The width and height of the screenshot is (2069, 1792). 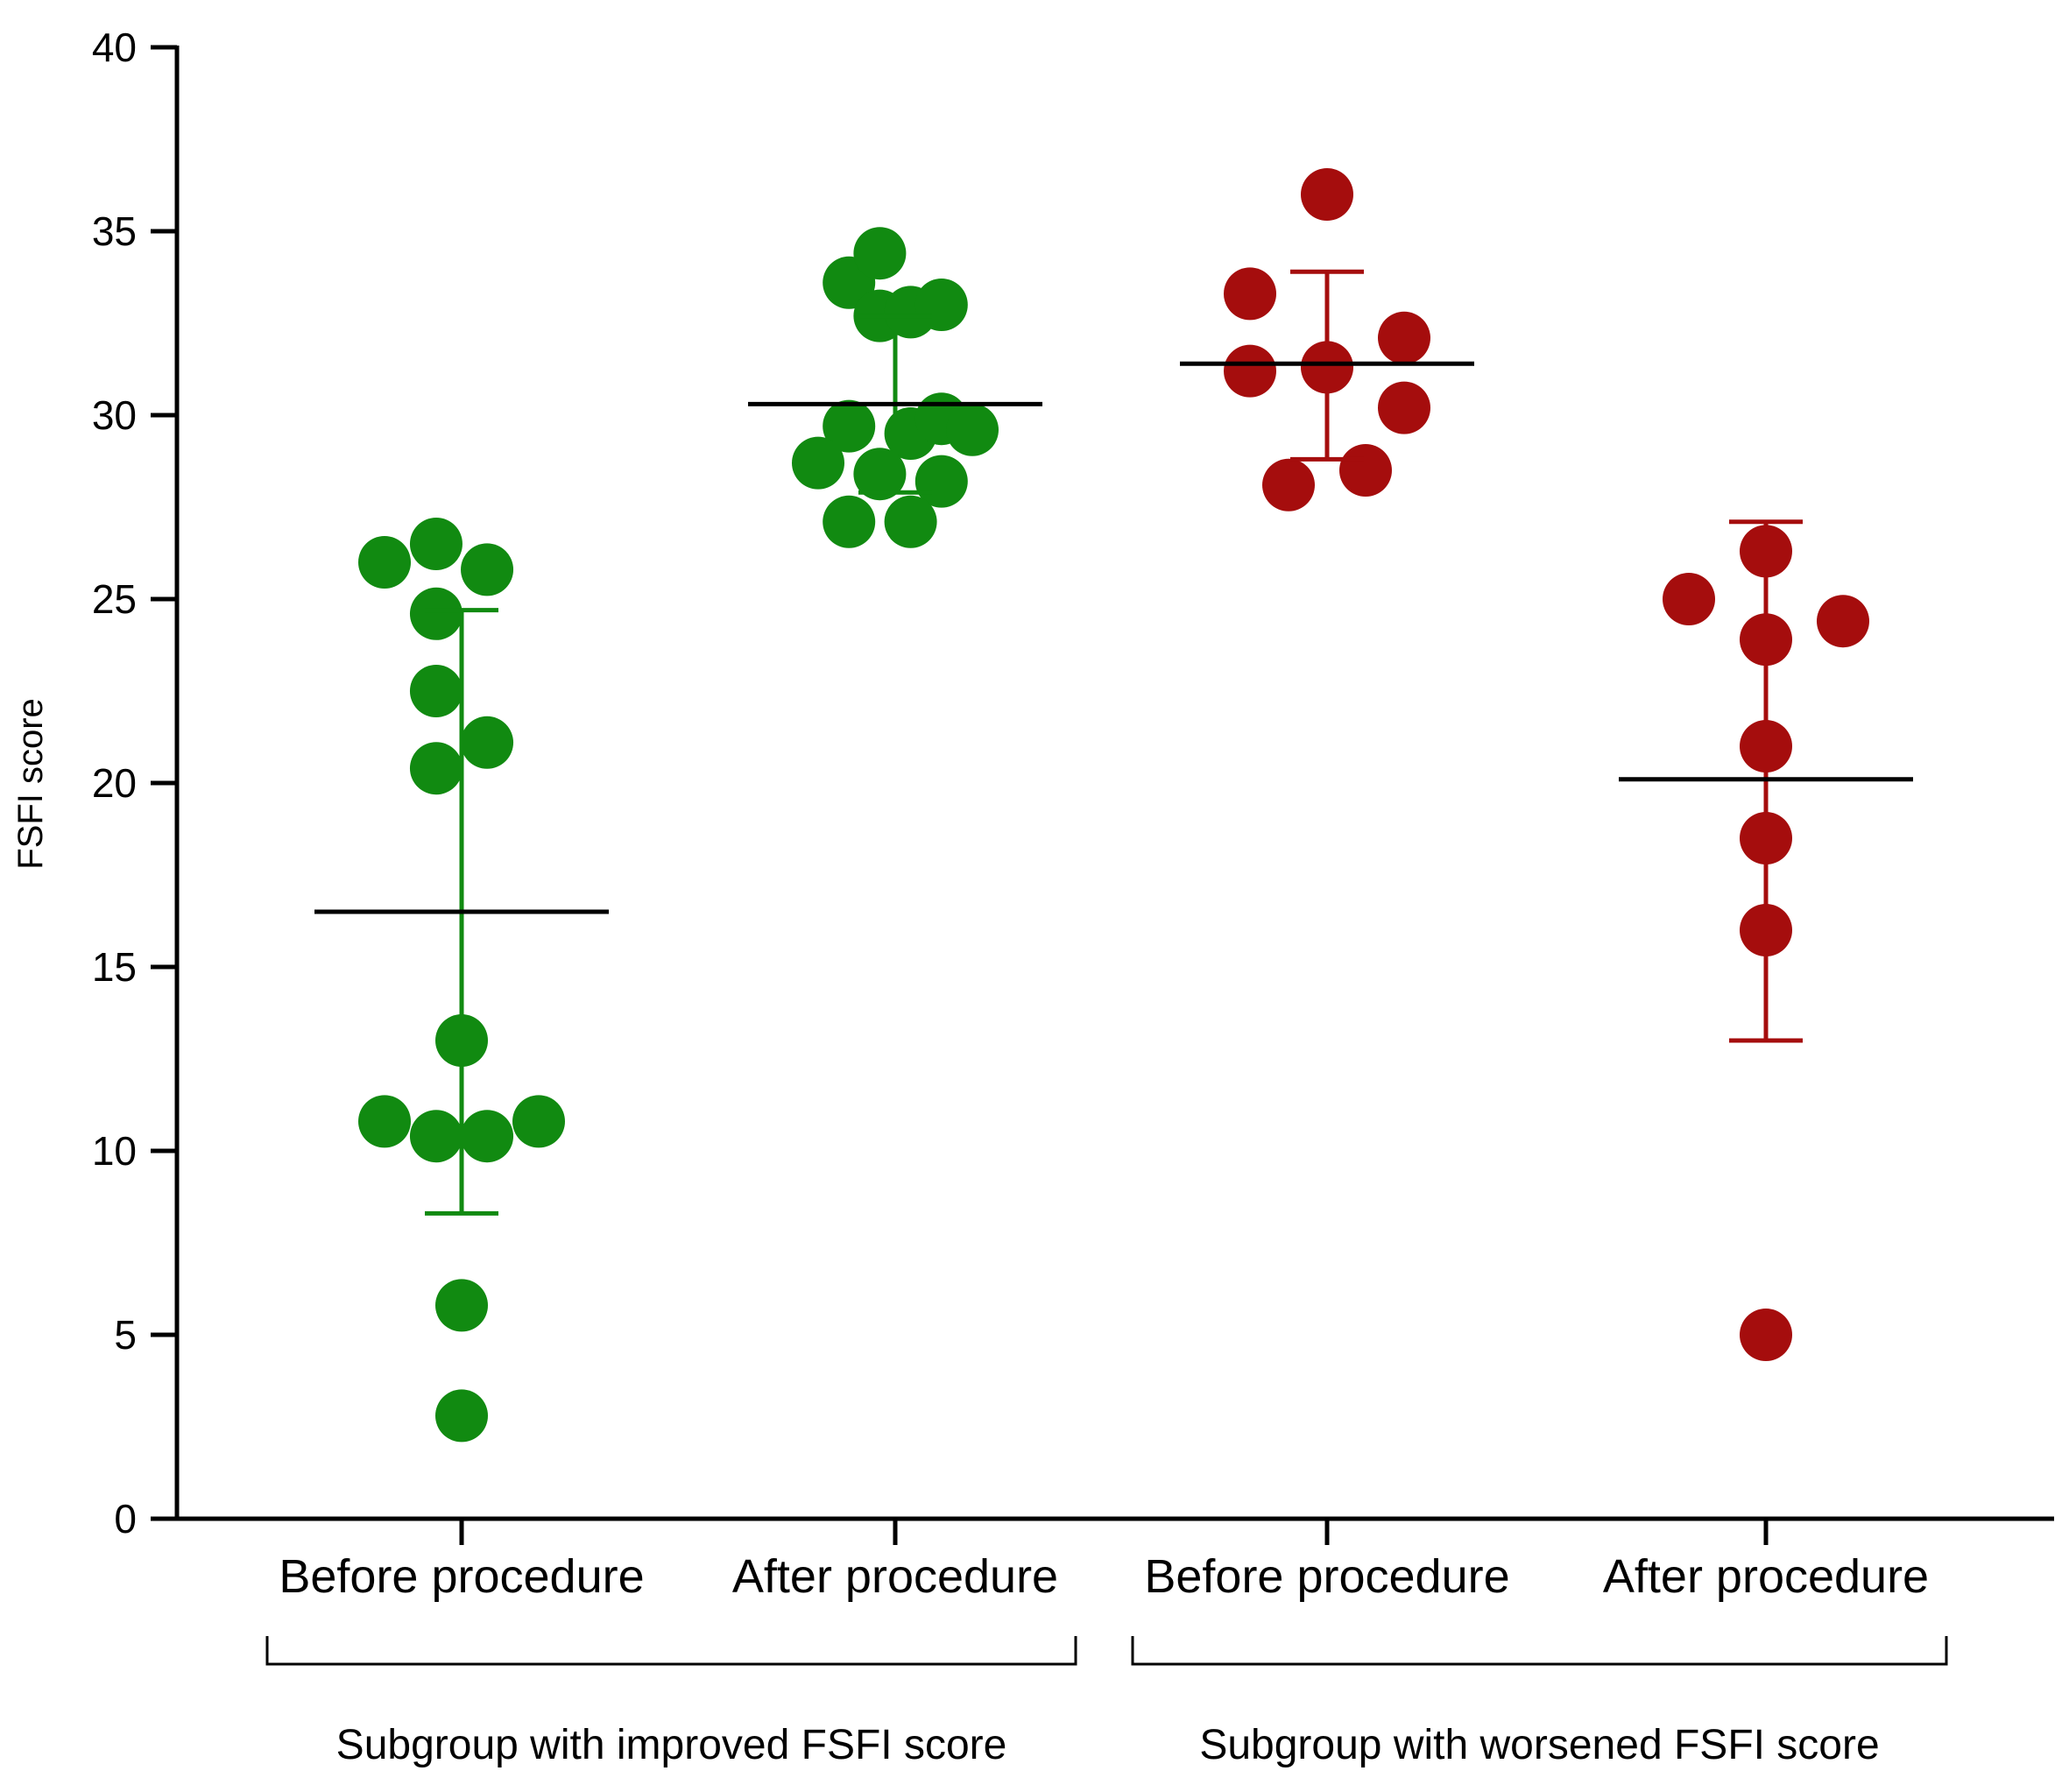 I want to click on group-label: Subgroup with worsened FSFI score, so click(x=1539, y=1745).